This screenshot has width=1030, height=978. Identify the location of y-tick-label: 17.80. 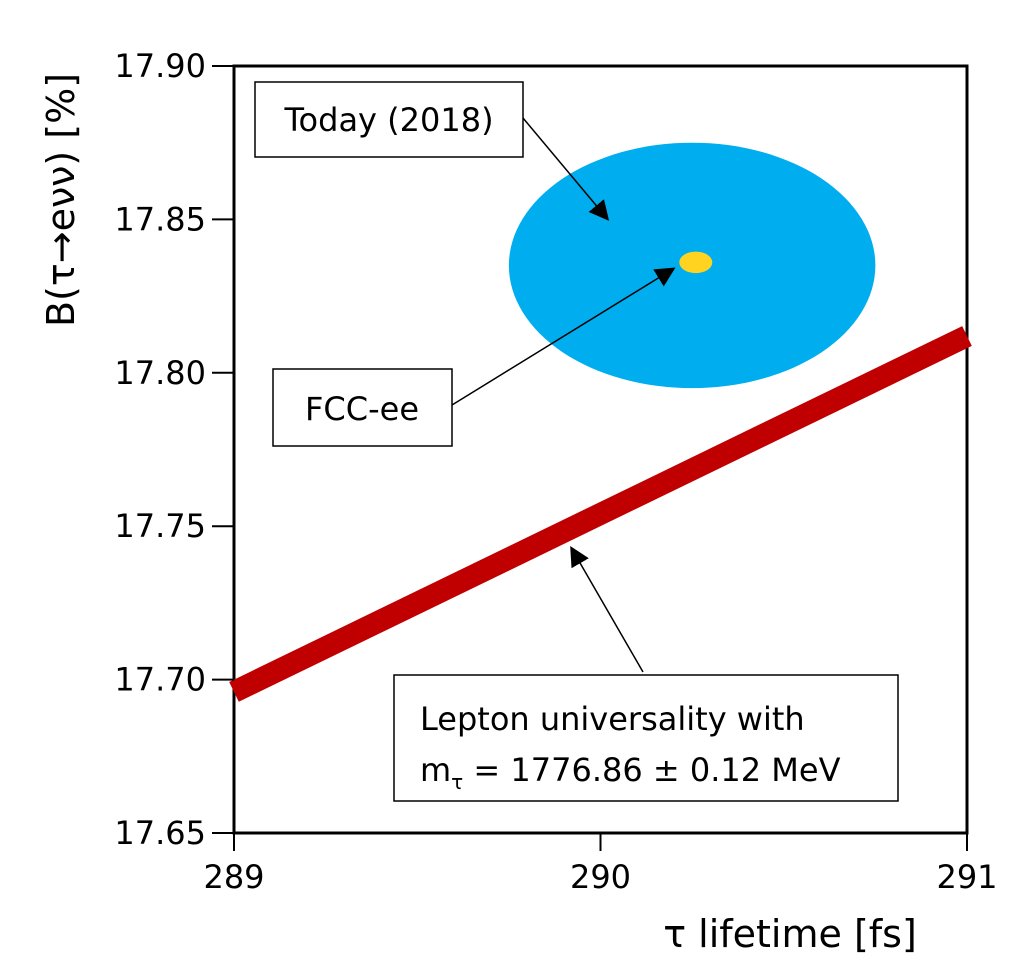
(160, 373).